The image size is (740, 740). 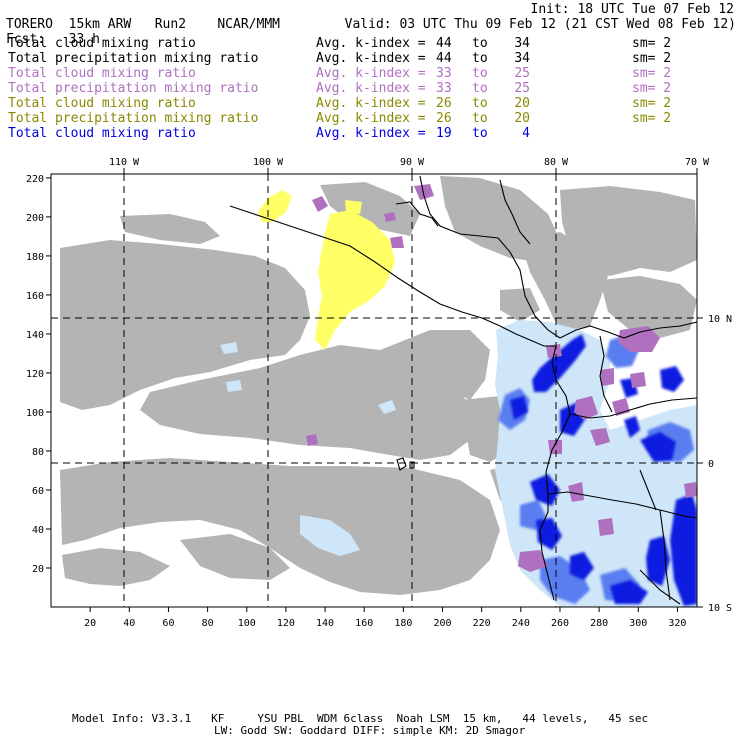 I want to click on y-tick-label: 200, so click(x=35, y=218).